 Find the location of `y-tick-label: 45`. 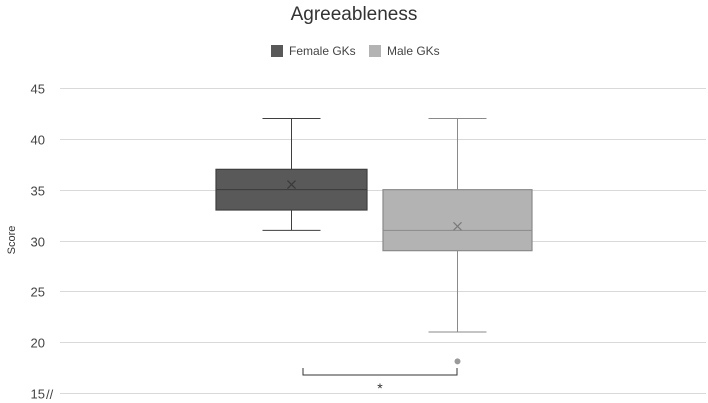

y-tick-label: 45 is located at coordinates (38, 89).